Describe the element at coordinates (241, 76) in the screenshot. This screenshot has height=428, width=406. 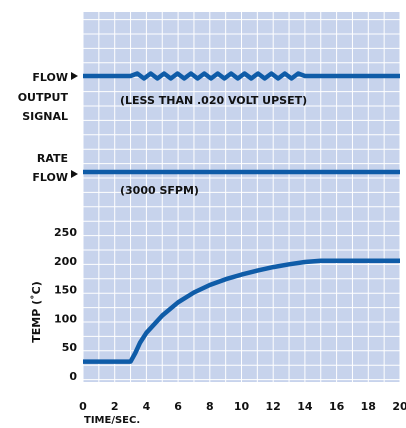
I see `flow-output-signal-line` at that location.